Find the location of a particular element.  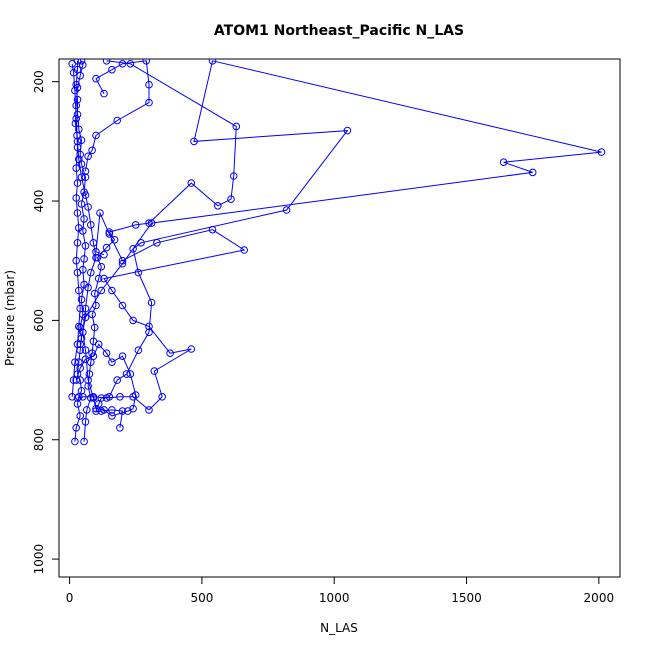

x-tick-label: 500 is located at coordinates (201, 598).